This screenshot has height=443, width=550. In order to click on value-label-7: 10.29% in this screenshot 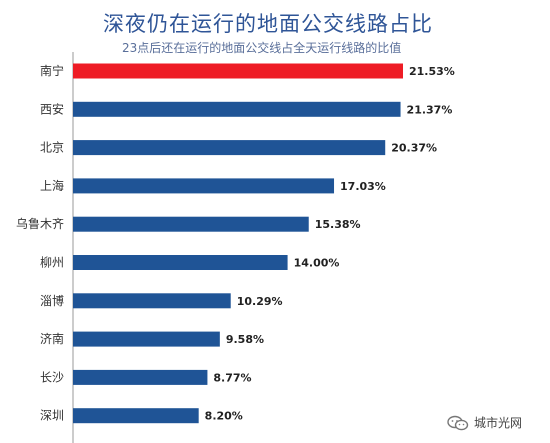, I will do `click(260, 301)`.